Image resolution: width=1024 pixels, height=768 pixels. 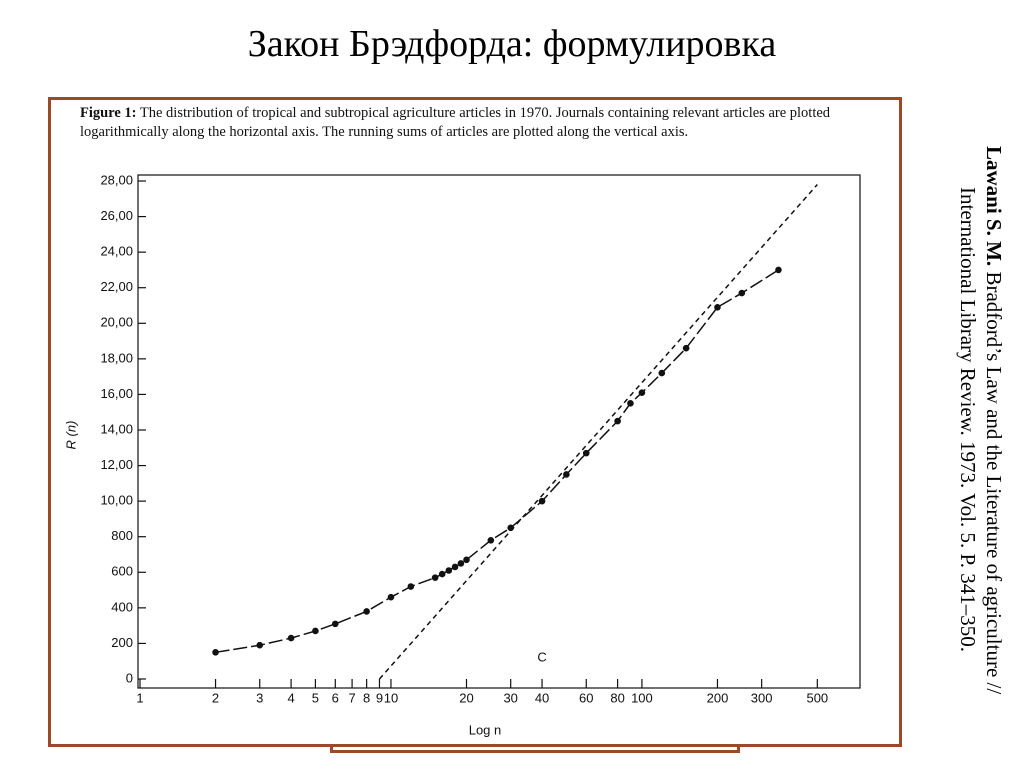 I want to click on y-tick-label: 200, so click(x=122, y=642).